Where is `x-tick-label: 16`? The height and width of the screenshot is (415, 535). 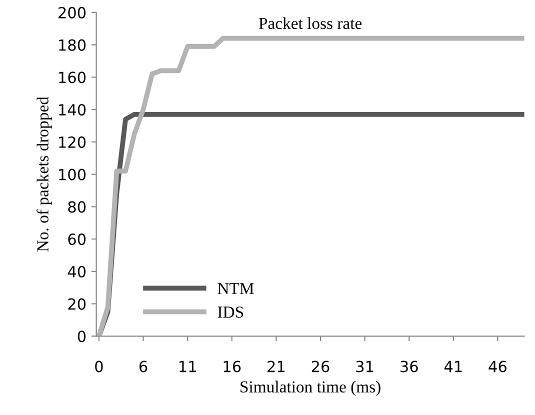 x-tick-label: 16 is located at coordinates (232, 366).